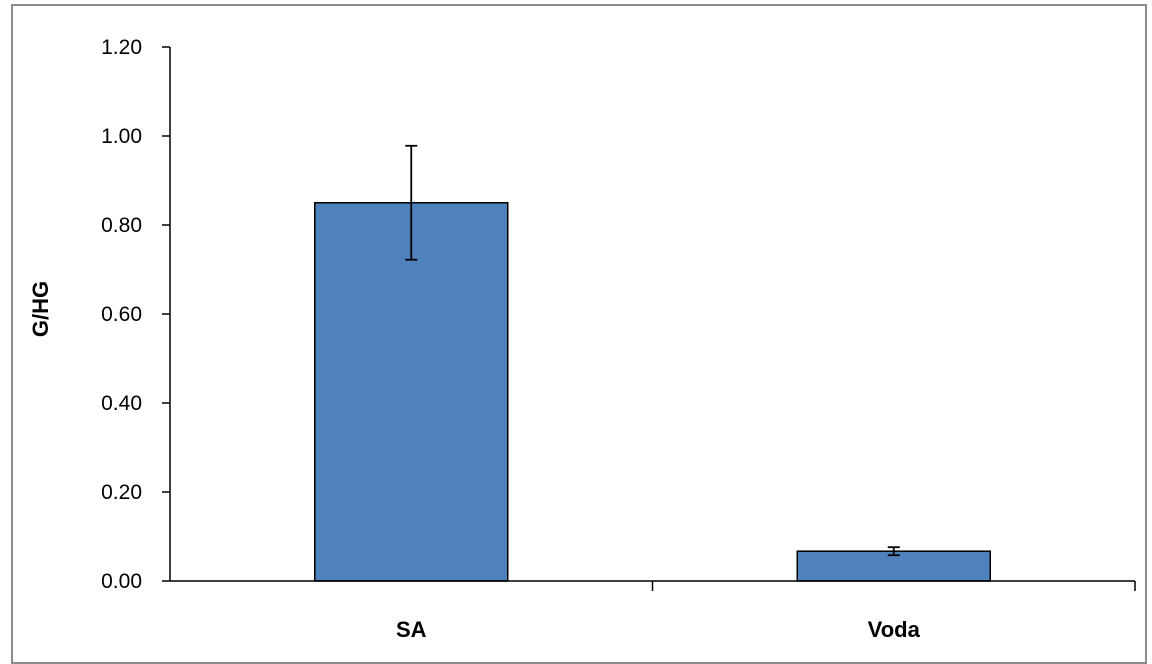 The image size is (1152, 664). What do you see at coordinates (121, 581) in the screenshot?
I see `y-tick-label: 0.00` at bounding box center [121, 581].